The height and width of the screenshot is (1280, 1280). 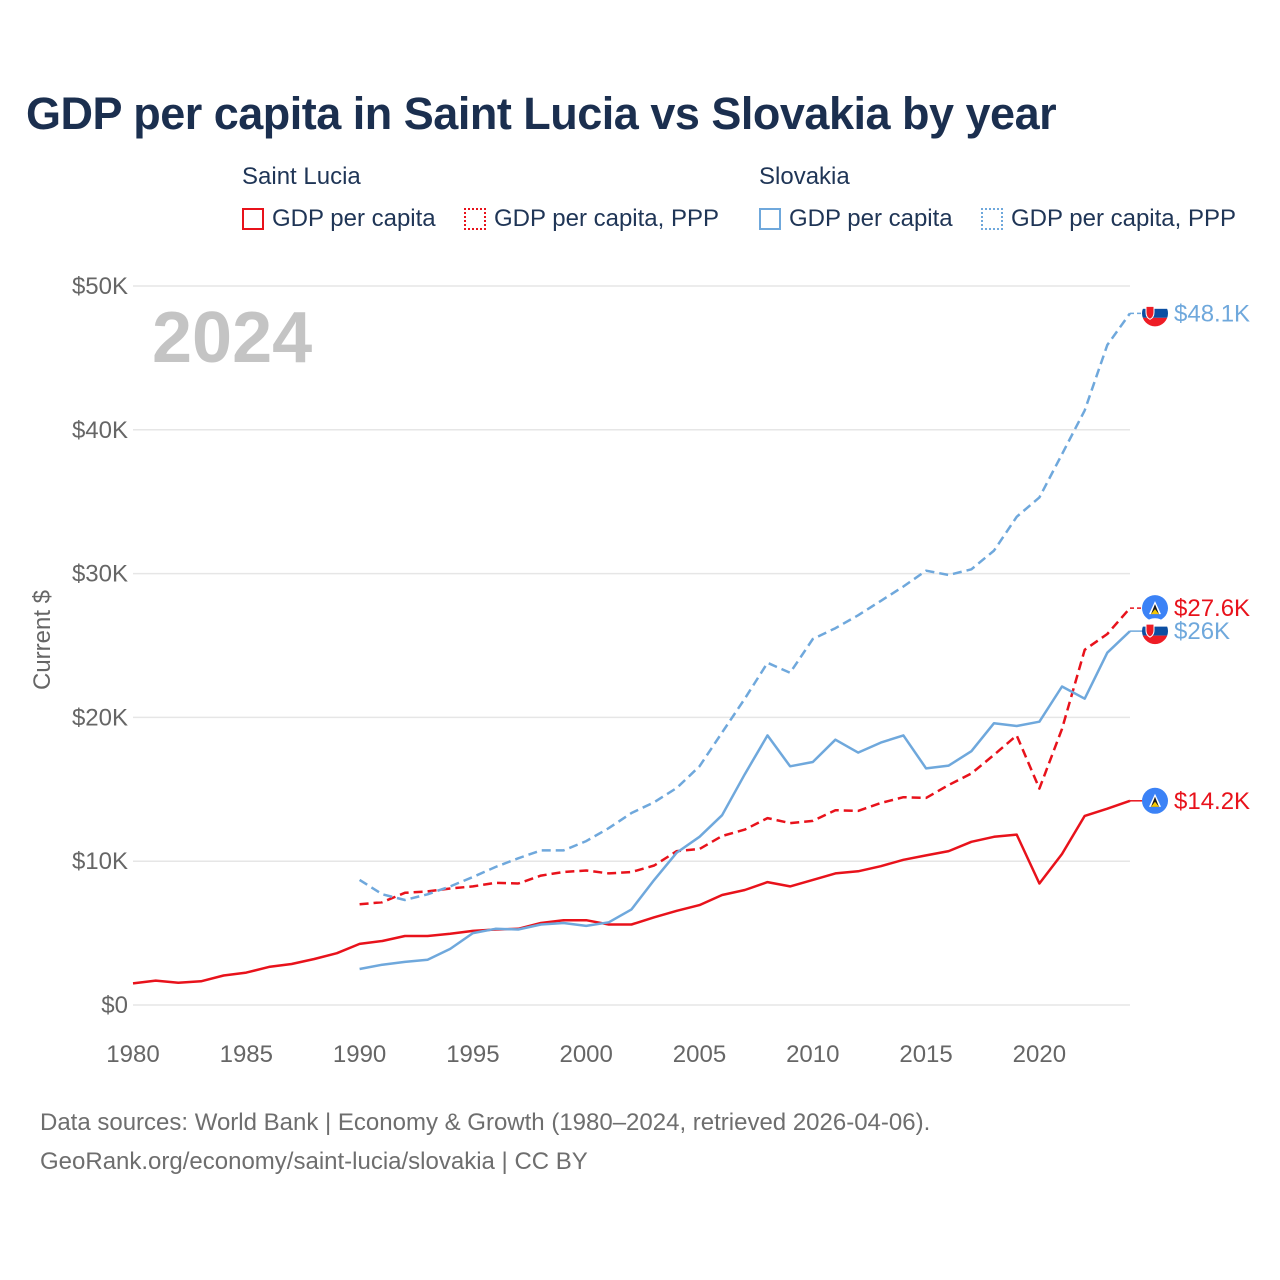 I want to click on y-tick-label: $40K, so click(x=100, y=430).